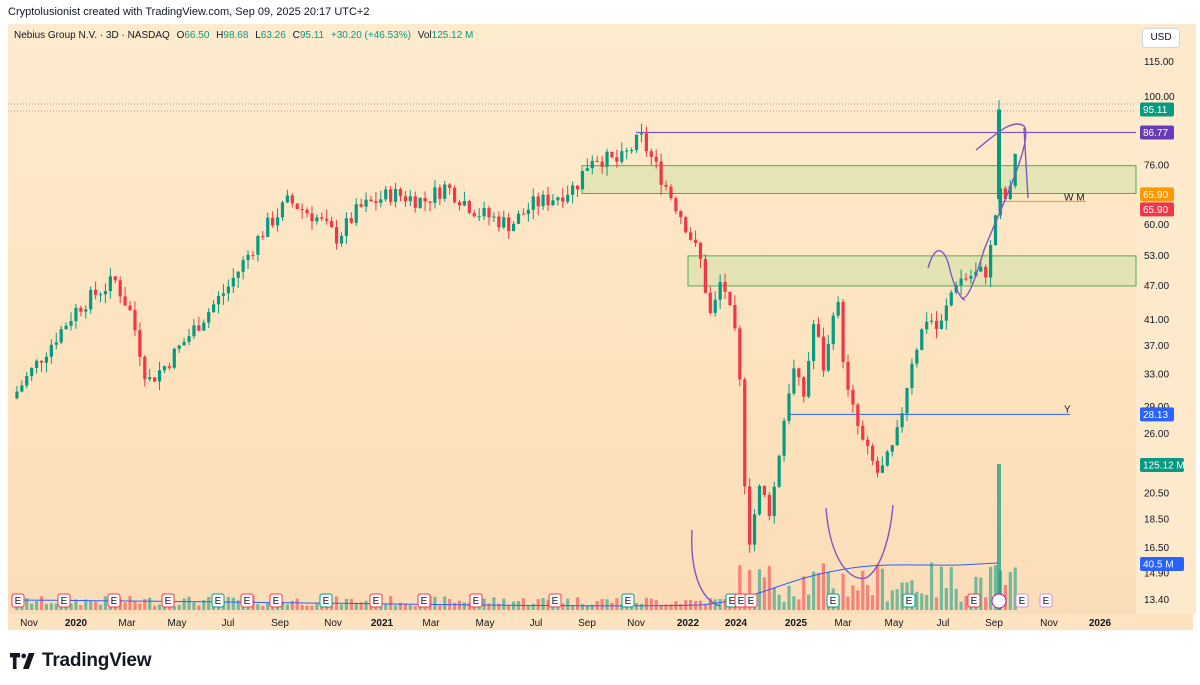 The width and height of the screenshot is (1200, 685). Describe the element at coordinates (1074, 197) in the screenshot. I see `weekly-monthly-label: W M` at that location.